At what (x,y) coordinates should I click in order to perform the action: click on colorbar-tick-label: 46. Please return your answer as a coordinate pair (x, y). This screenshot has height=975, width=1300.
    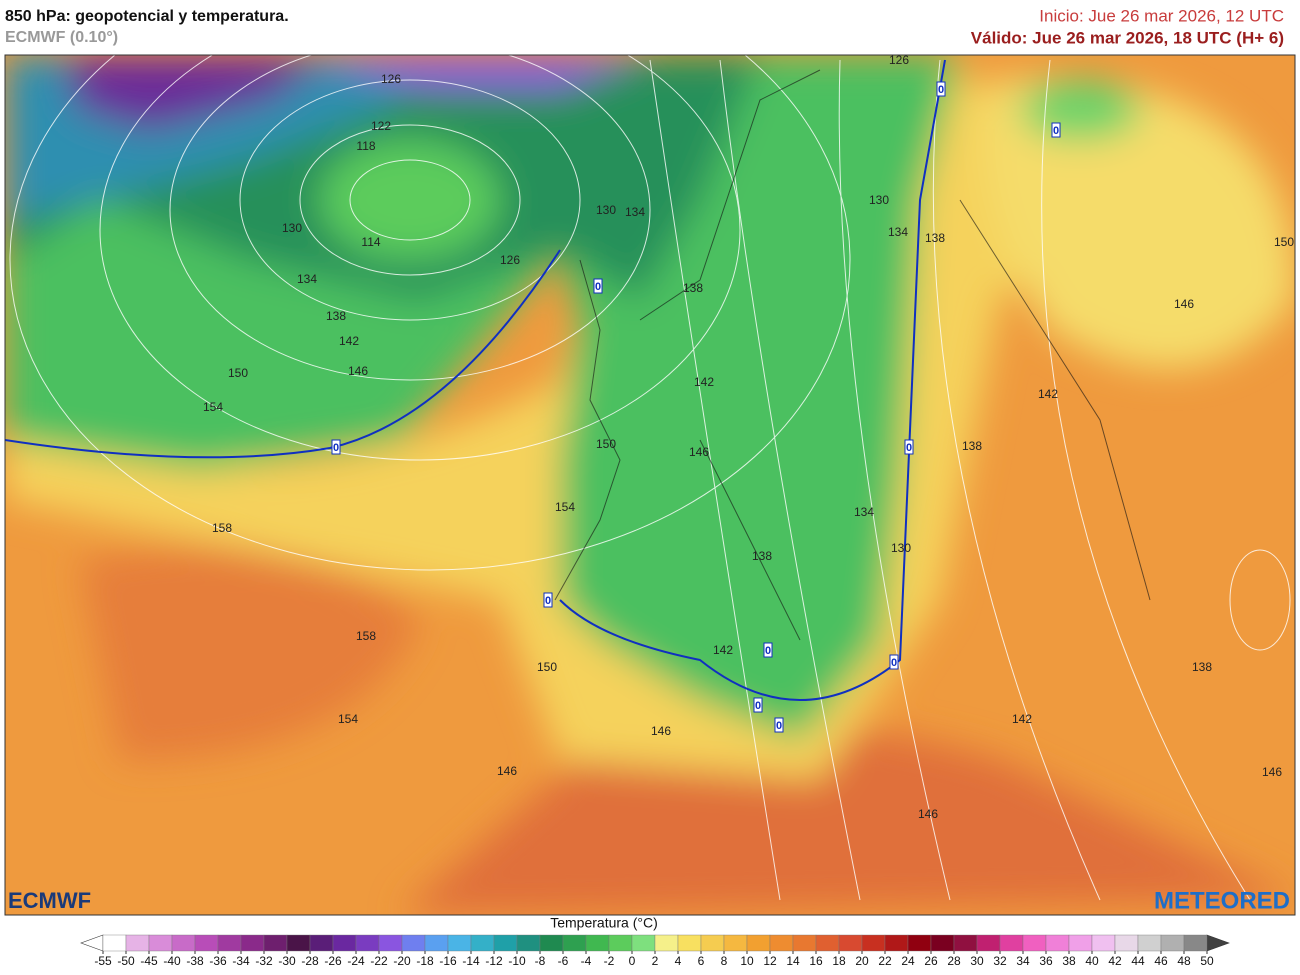
    Looking at the image, I should click on (1161, 961).